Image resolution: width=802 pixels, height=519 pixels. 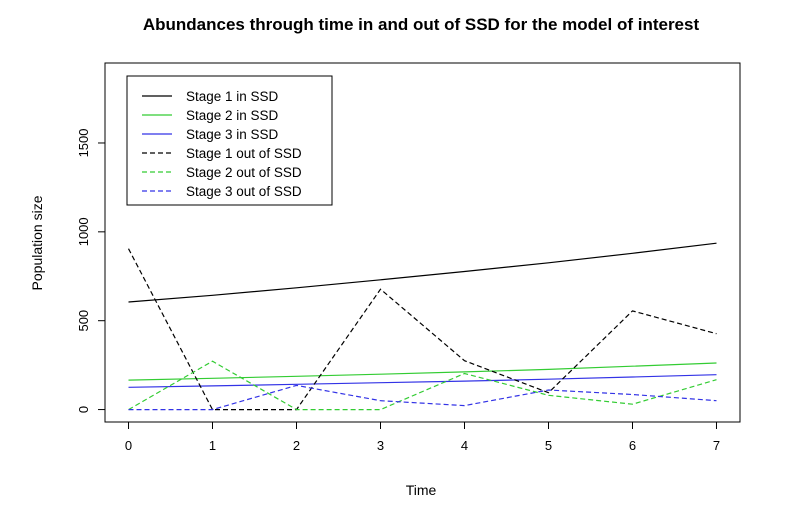 I want to click on x-tick-label: 0, so click(x=128, y=445).